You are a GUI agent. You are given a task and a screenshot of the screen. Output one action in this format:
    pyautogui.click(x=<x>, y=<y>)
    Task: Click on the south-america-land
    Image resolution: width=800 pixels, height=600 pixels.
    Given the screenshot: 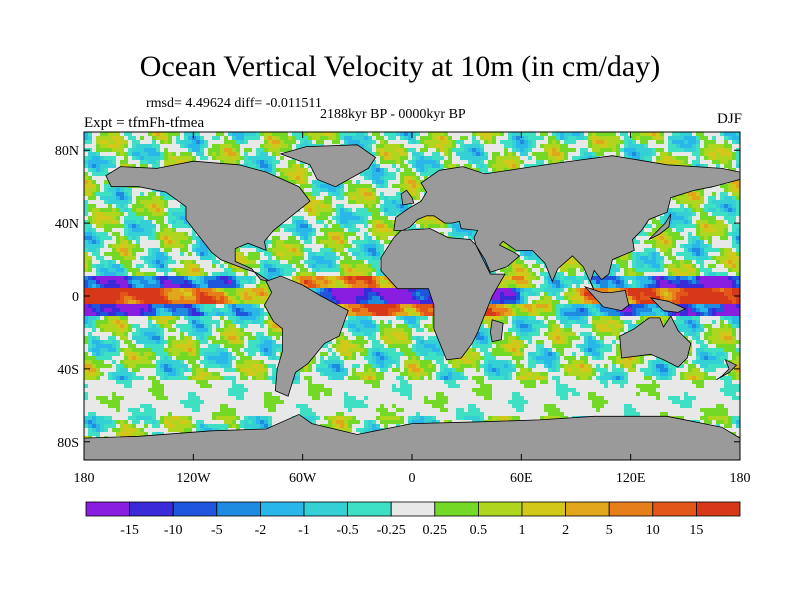 What is the action you would take?
    pyautogui.click(x=306, y=336)
    